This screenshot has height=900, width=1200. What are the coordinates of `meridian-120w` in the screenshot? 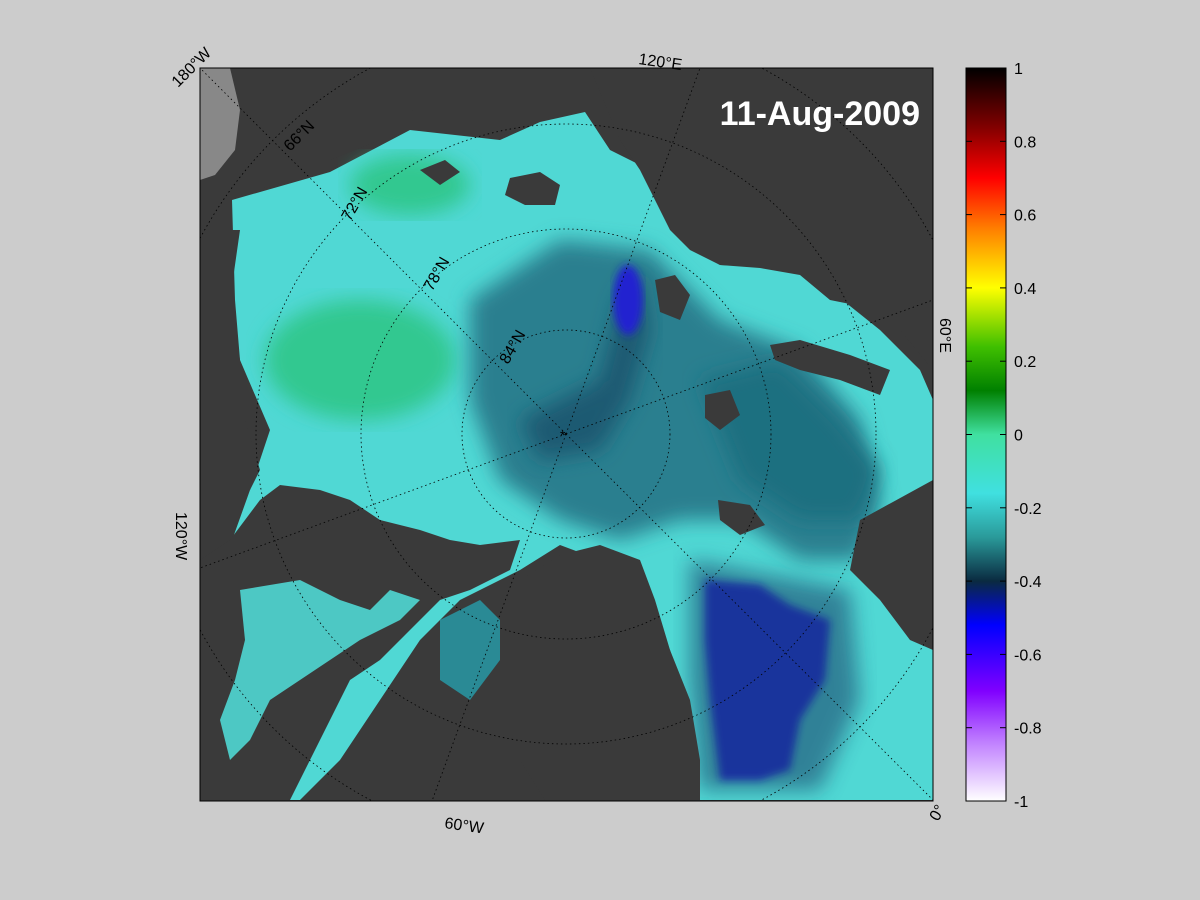 It's located at (383, 501).